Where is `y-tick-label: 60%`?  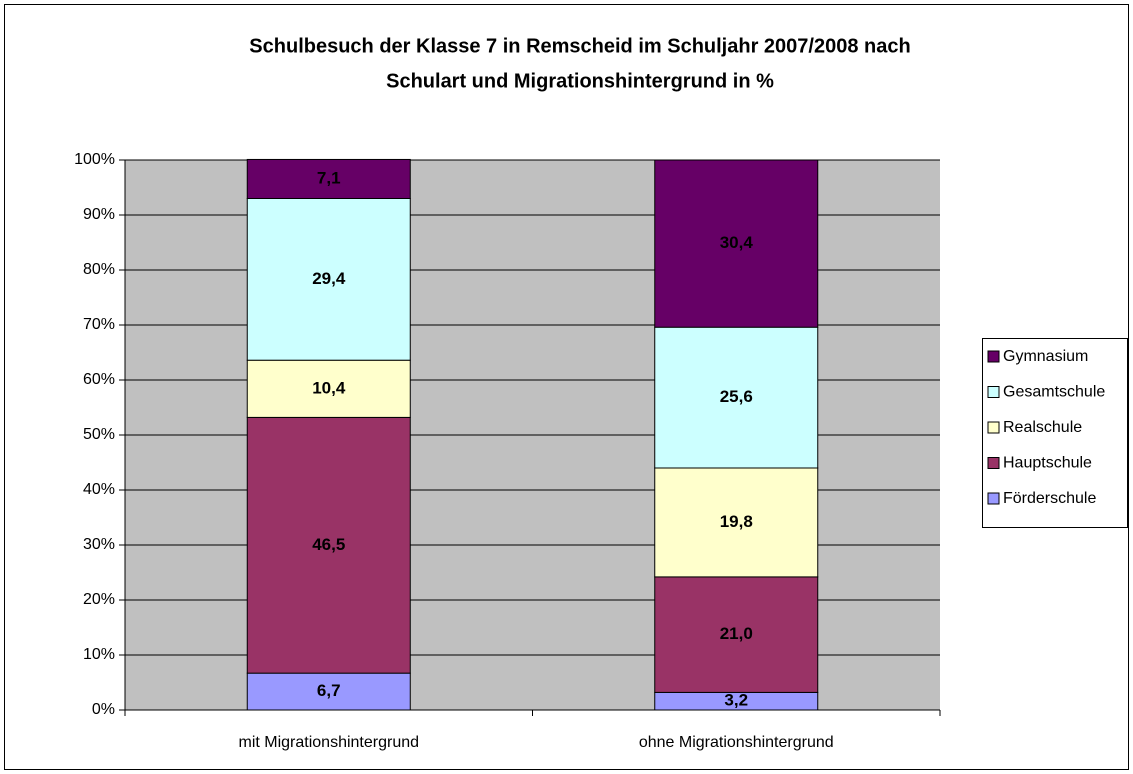 y-tick-label: 60% is located at coordinates (99, 379).